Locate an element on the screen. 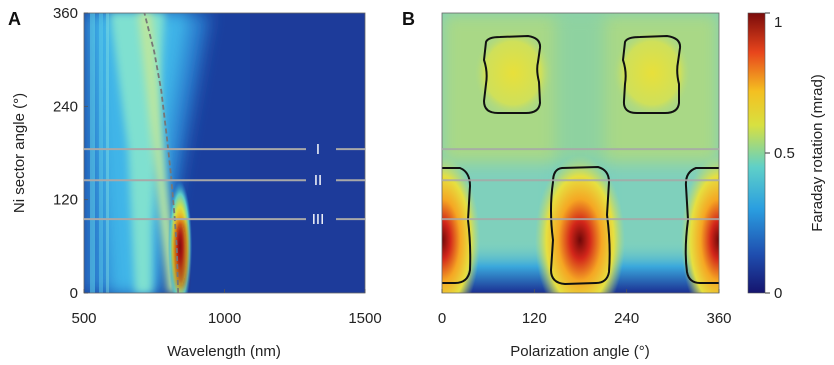 The height and width of the screenshot is (365, 834). panel-b-xtick-label: 240 is located at coordinates (626, 318).